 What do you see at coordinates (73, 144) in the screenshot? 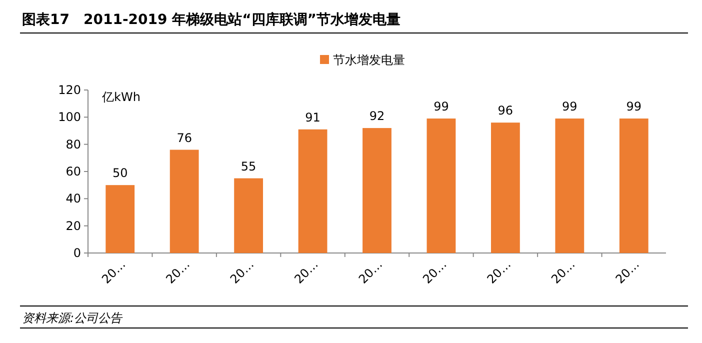
I see `y-tick-label: 80` at bounding box center [73, 144].